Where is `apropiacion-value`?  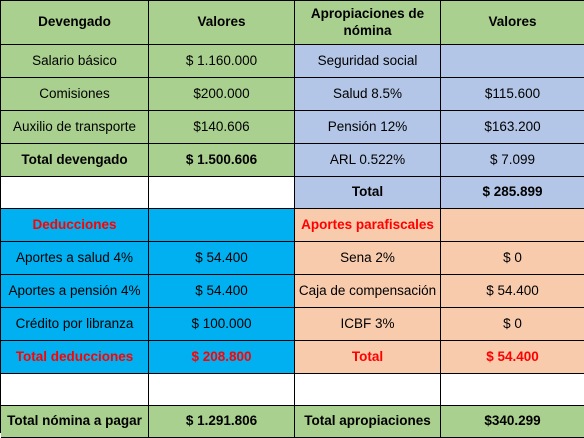
apropiacion-value is located at coordinates (512, 61).